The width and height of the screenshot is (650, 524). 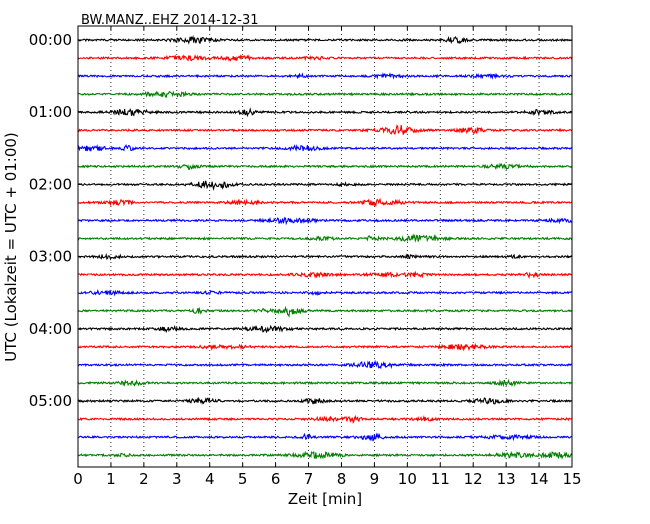 What do you see at coordinates (440, 479) in the screenshot?
I see `x-tick-label: 11` at bounding box center [440, 479].